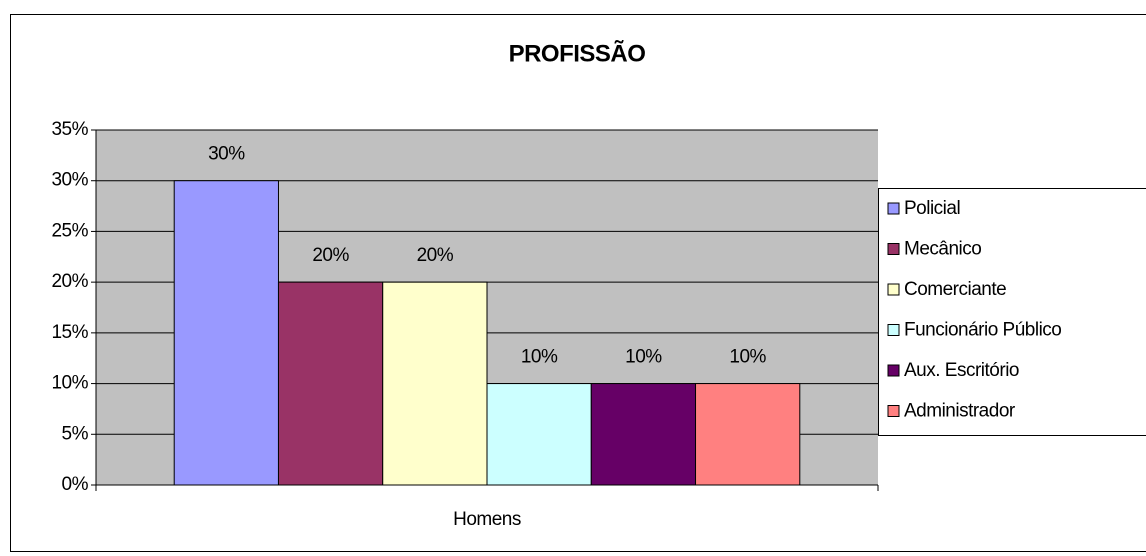 The height and width of the screenshot is (556, 1146). I want to click on legend-box, so click(1012, 312).